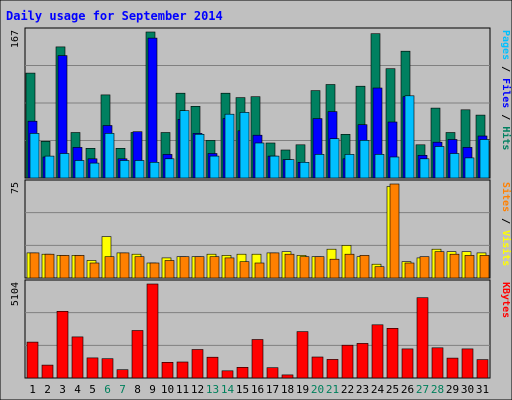  I want to click on day-label: 7, so click(122, 389).